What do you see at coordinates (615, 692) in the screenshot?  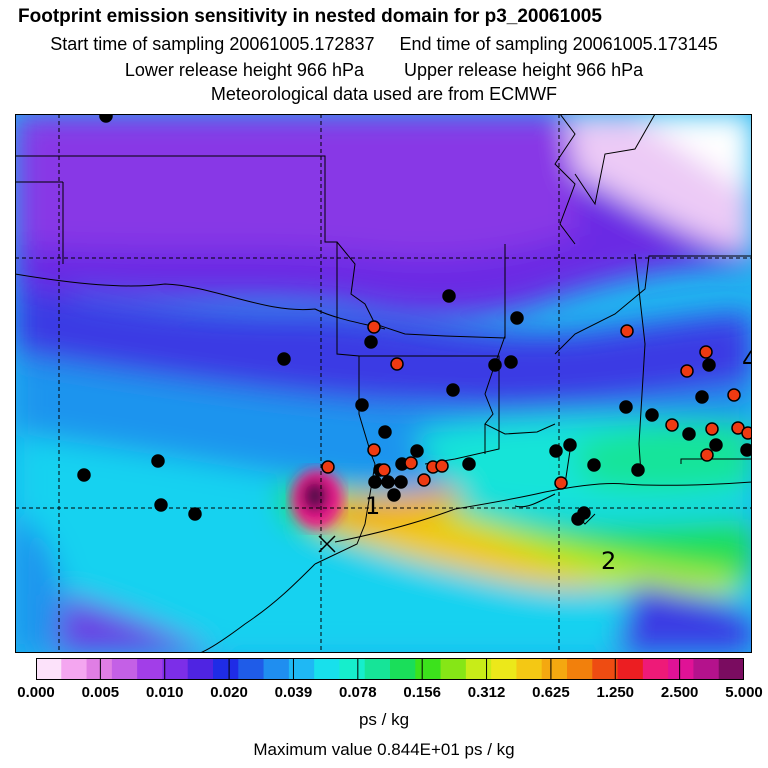 I see `color-scale-tick-label: 1.250` at bounding box center [615, 692].